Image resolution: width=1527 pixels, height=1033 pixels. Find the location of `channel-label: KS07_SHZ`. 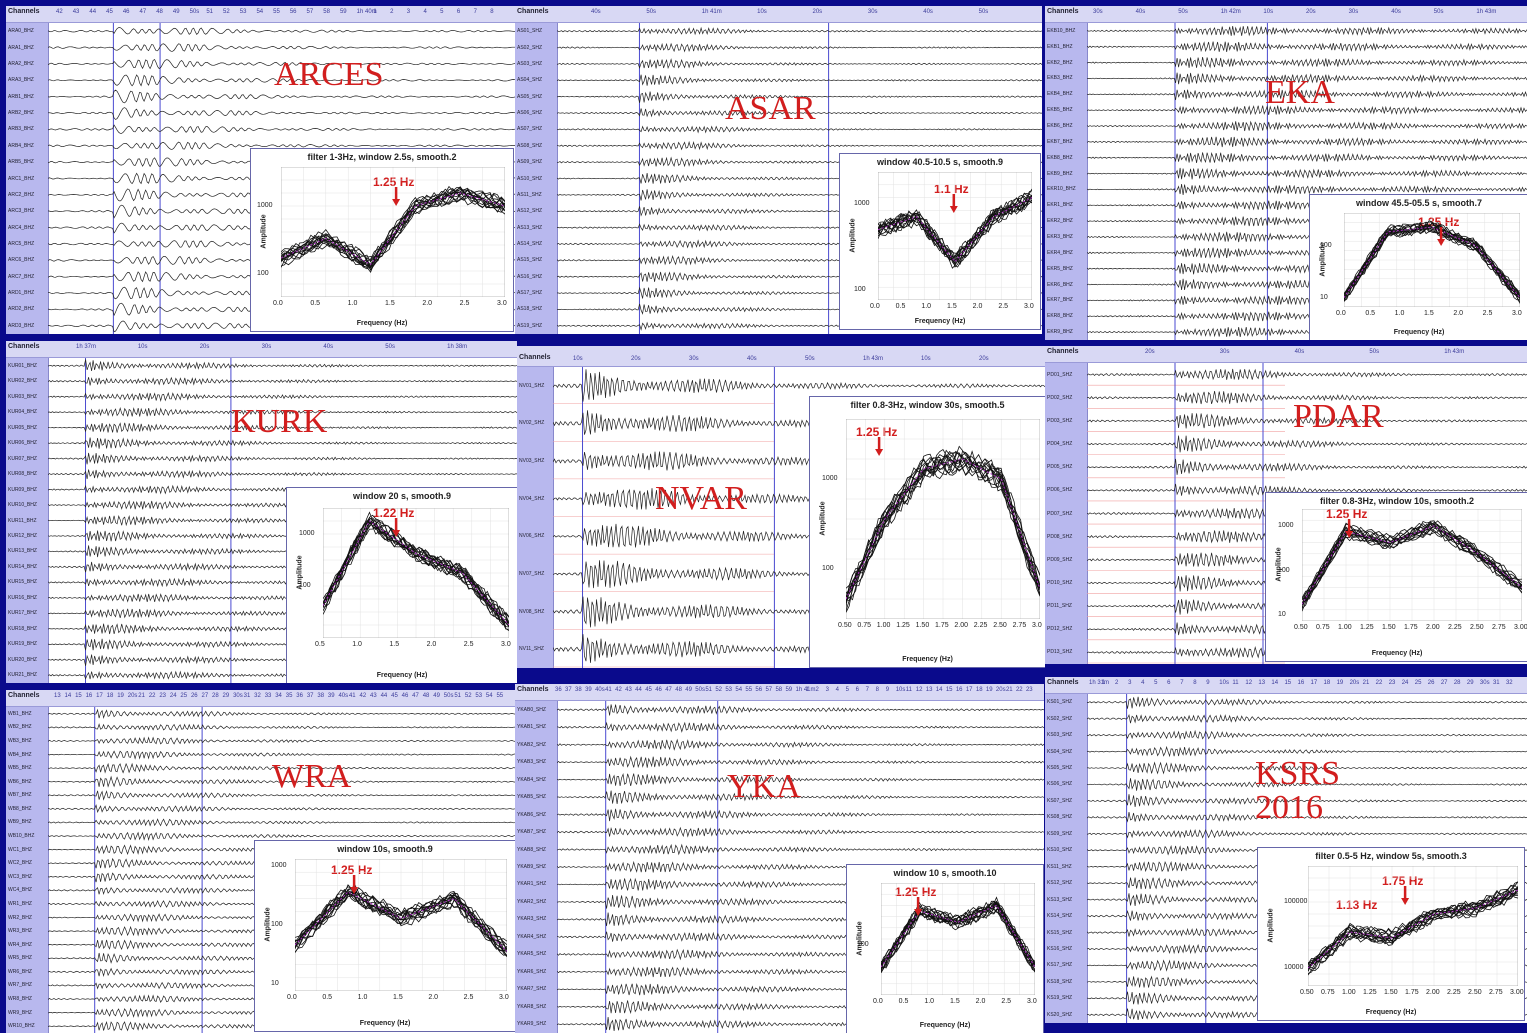

channel-label: KS07_SHZ is located at coordinates (1060, 800).